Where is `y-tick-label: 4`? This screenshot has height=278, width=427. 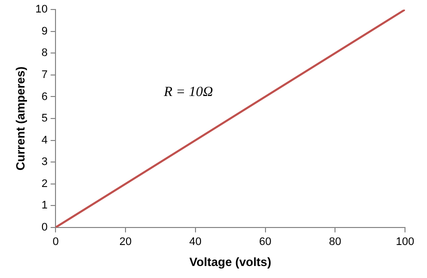
y-tick-label: 4 is located at coordinates (45, 140).